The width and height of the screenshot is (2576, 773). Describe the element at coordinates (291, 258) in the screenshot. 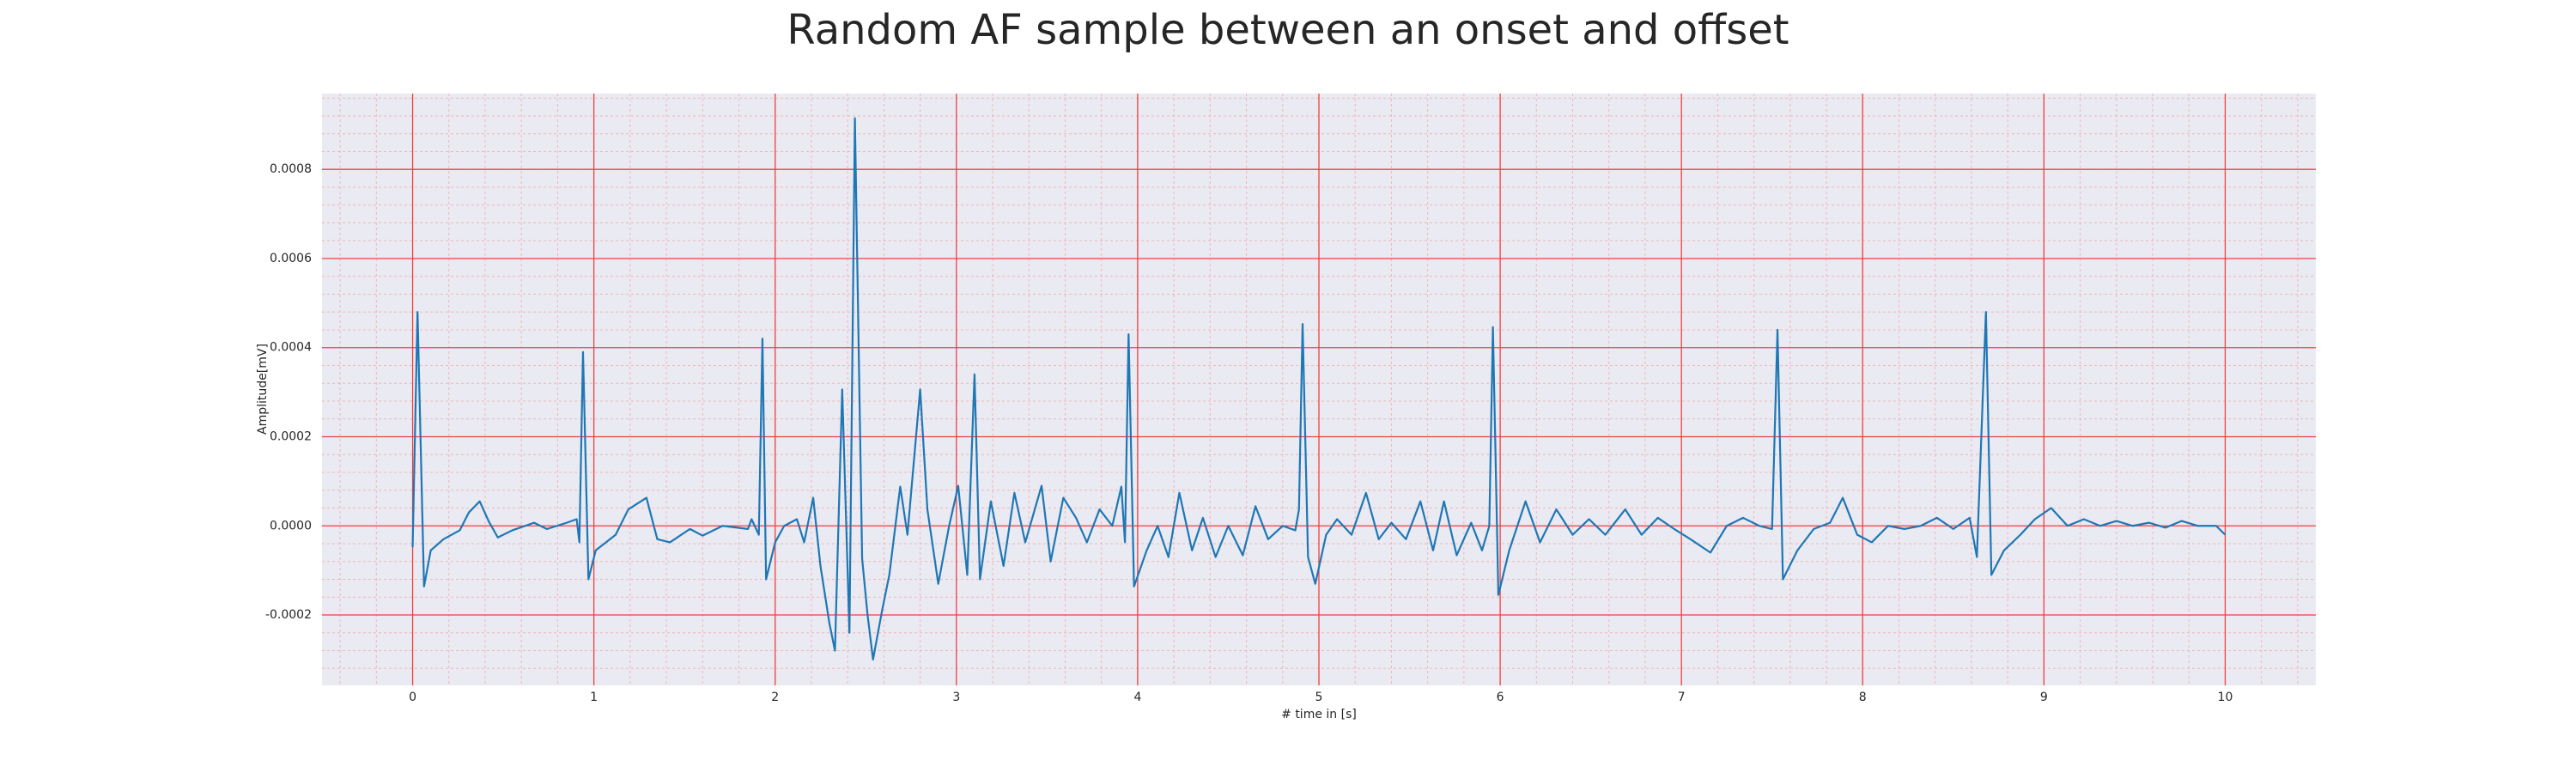

I see `y-tick-label: 0.0006` at that location.